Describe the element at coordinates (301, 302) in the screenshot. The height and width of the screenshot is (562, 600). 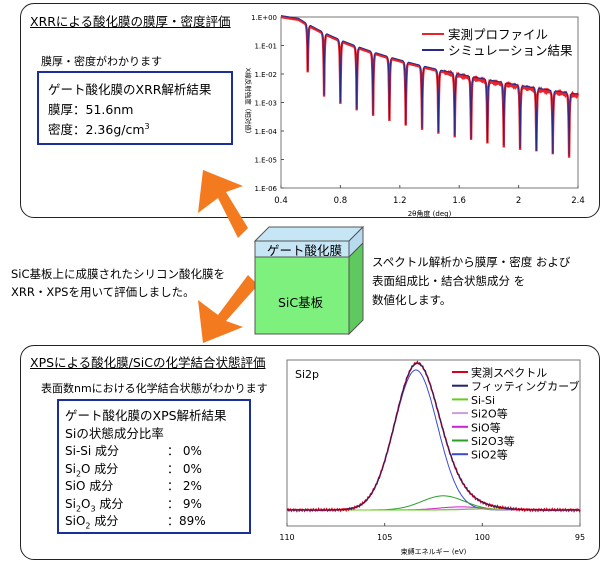
I see `cube-front-label: SiC基板` at that location.